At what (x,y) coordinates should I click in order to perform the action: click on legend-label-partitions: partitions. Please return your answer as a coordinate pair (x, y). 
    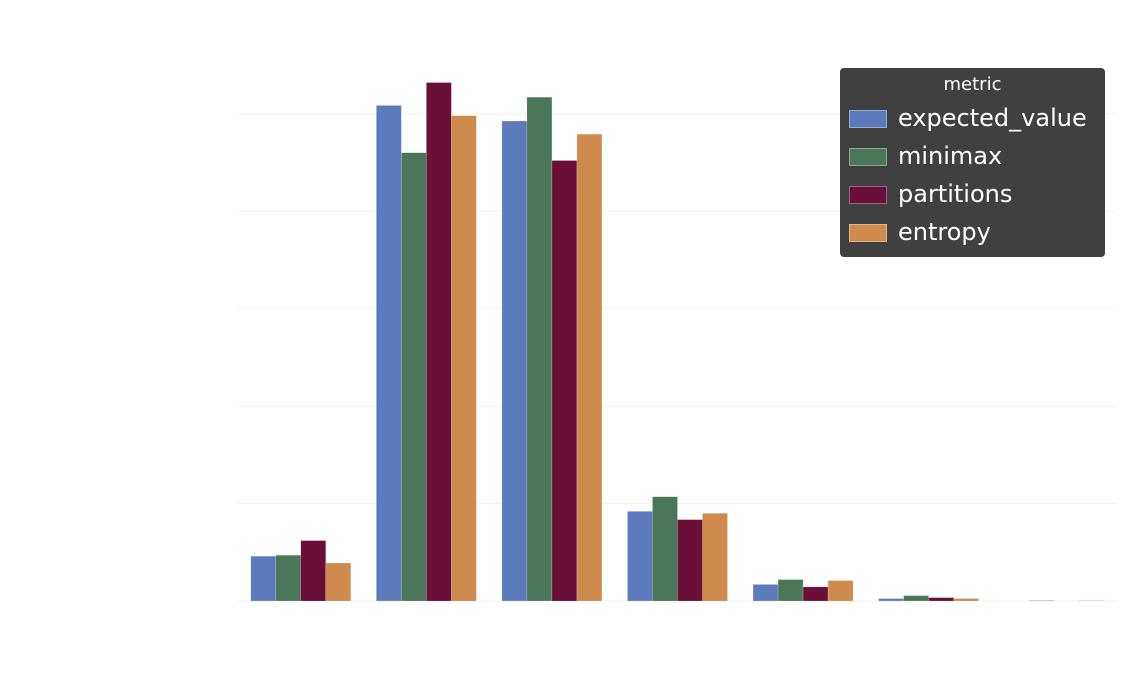
    Looking at the image, I should click on (955, 194).